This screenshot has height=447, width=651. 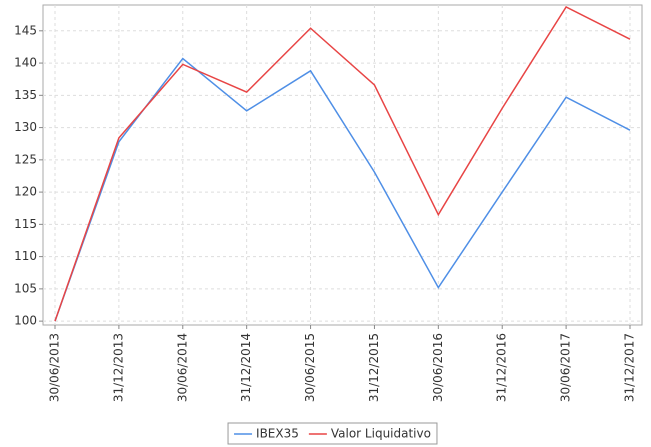 I want to click on y-tick-label: 130, so click(x=25, y=127).